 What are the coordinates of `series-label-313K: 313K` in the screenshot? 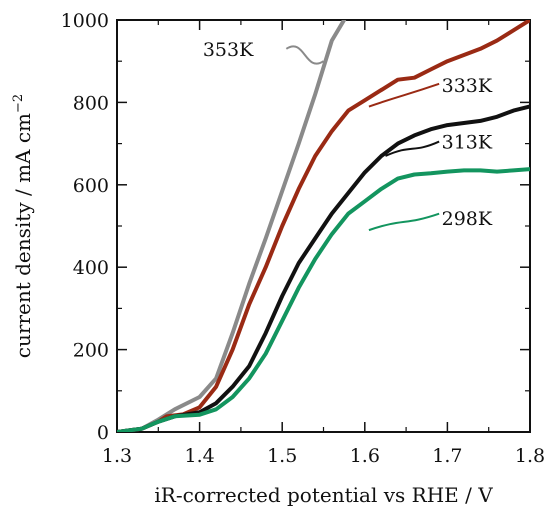 It's located at (467, 143).